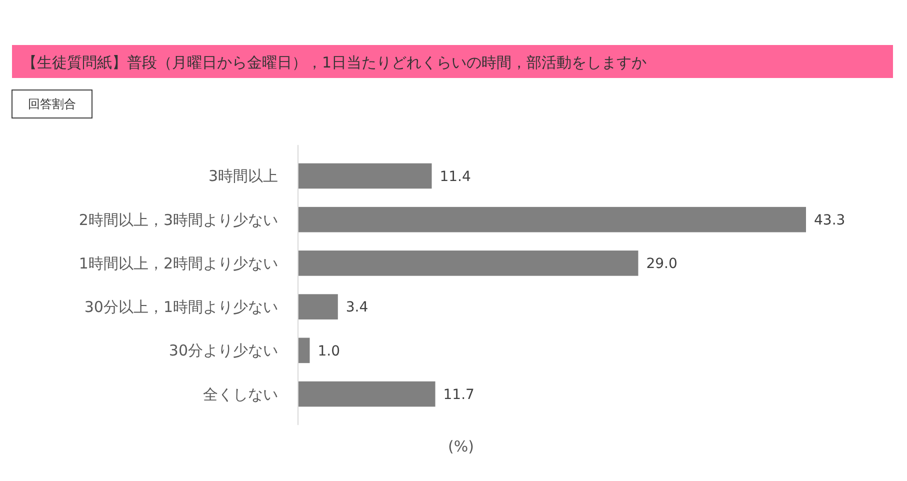  I want to click on text: 回答割合, so click(52, 104).